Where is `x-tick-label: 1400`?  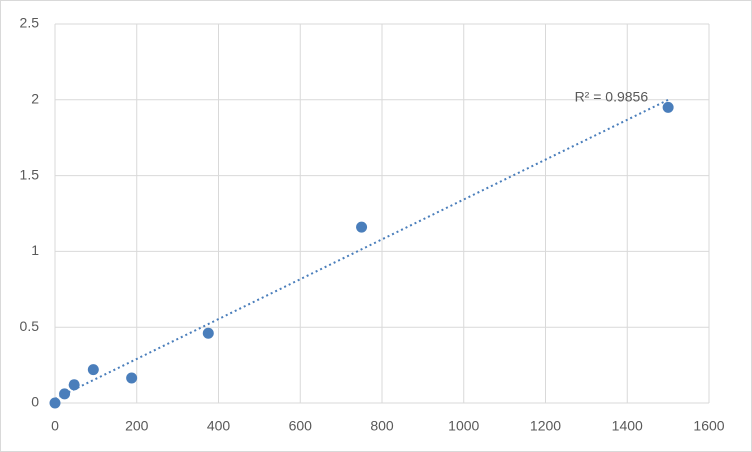
x-tick-label: 1400 is located at coordinates (627, 426).